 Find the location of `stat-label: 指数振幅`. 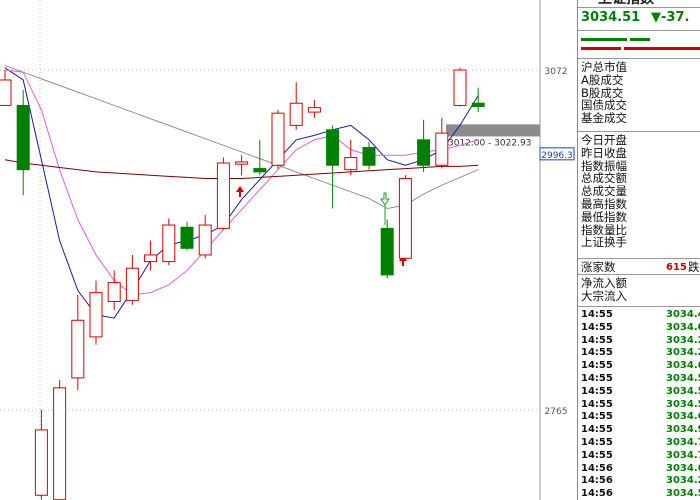

stat-label: 指数振幅 is located at coordinates (604, 165).